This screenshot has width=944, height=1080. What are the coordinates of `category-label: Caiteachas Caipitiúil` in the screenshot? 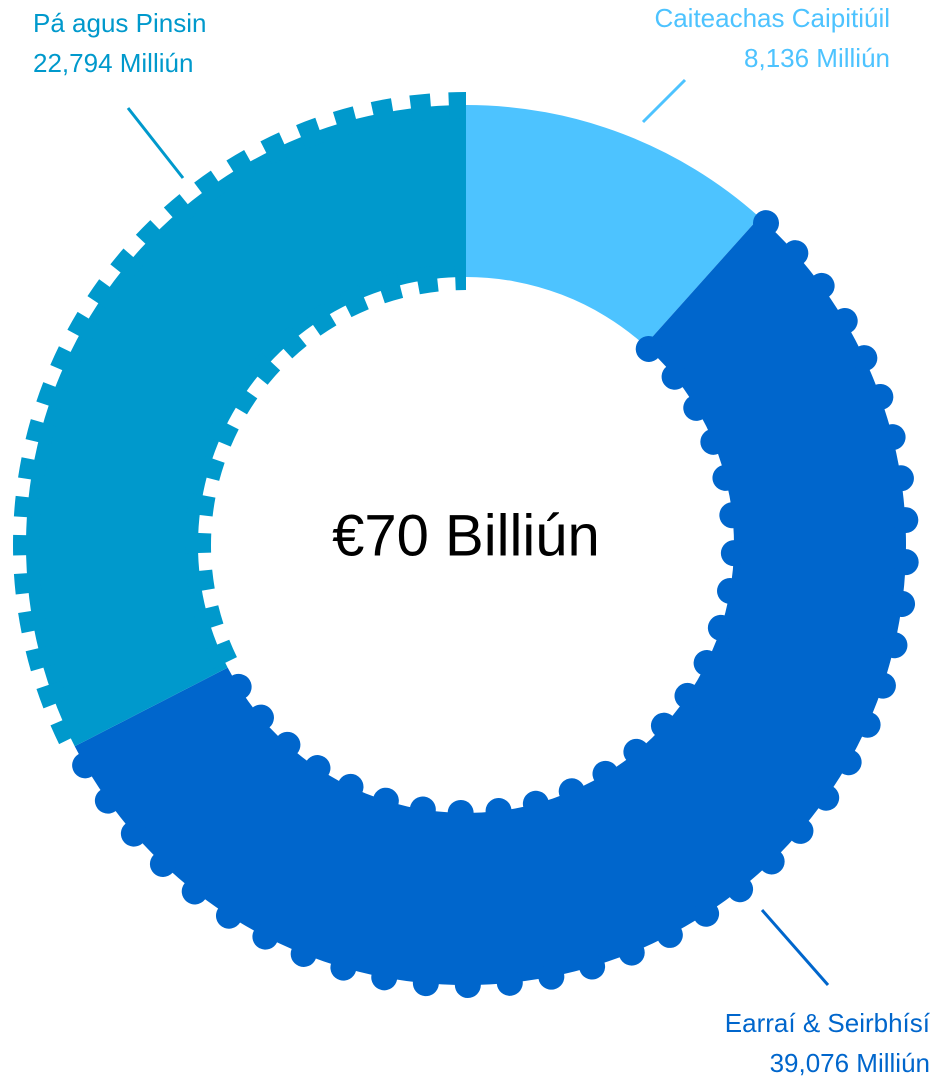 It's located at (772, 18).